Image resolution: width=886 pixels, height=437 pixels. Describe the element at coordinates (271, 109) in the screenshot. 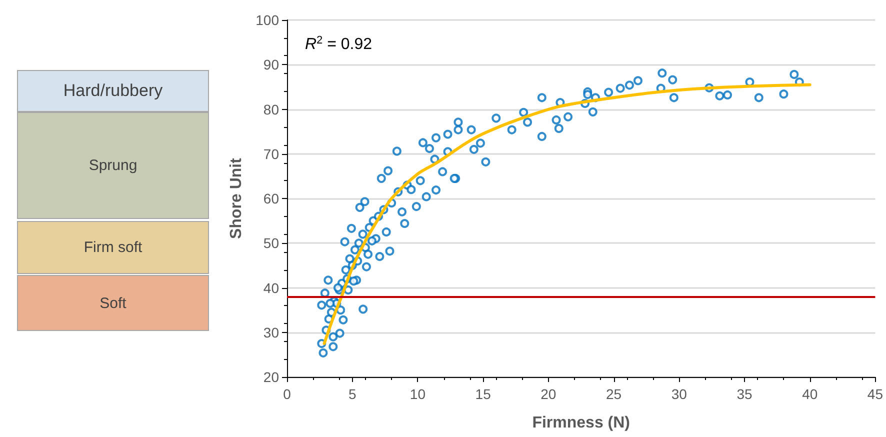

I see `y-tick-label: 80` at that location.